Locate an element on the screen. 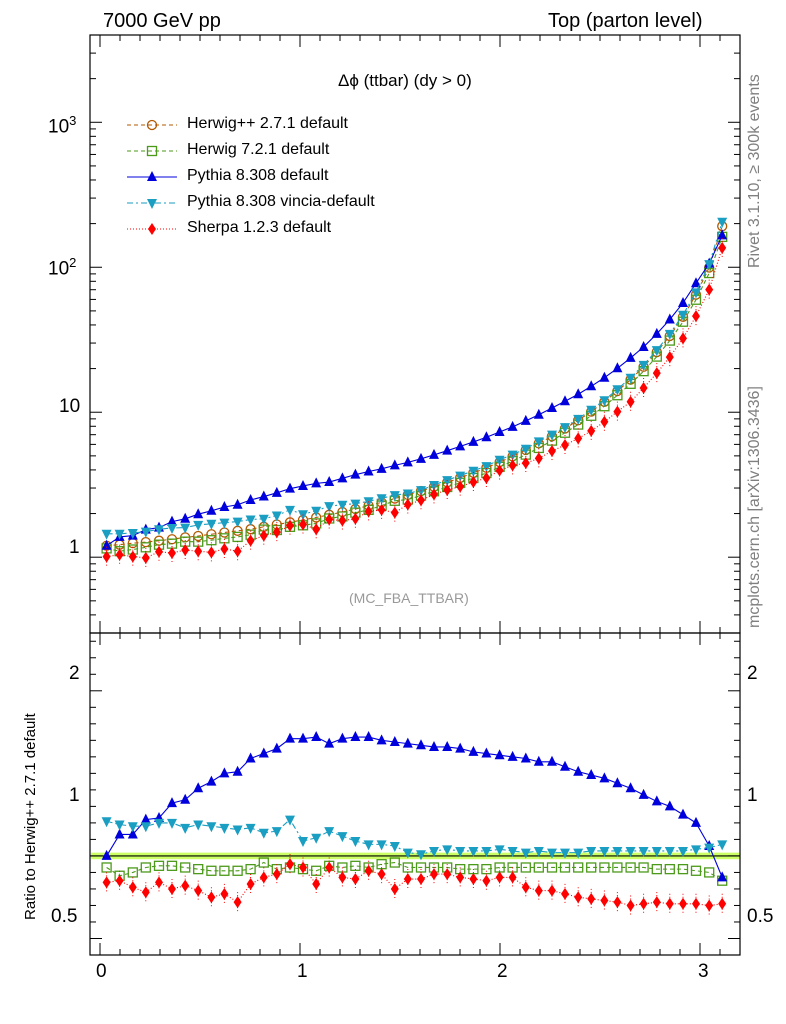  rivet-label: Rivet 3.1.10, ≥ 300k events is located at coordinates (754, 171).